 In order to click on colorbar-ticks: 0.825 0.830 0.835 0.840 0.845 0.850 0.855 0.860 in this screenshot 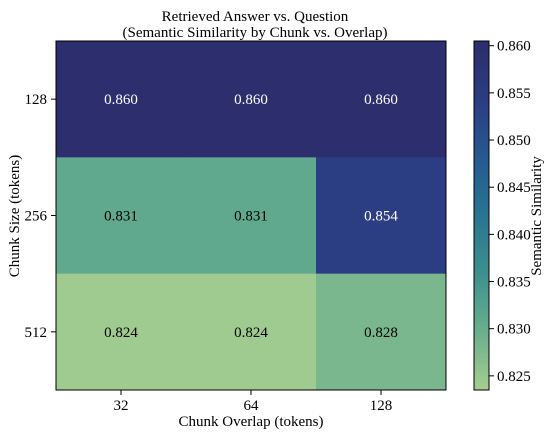, I will do `click(510, 212)`.